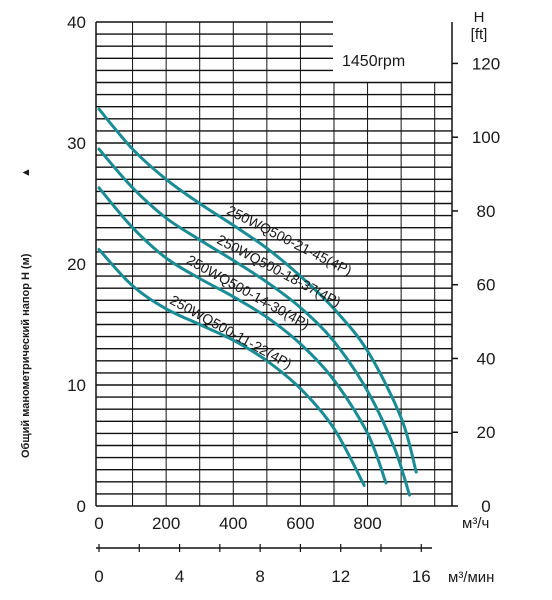 Image resolution: width=552 pixels, height=600 pixels. I want to click on y-right-tick-label: 120, so click(486, 63).